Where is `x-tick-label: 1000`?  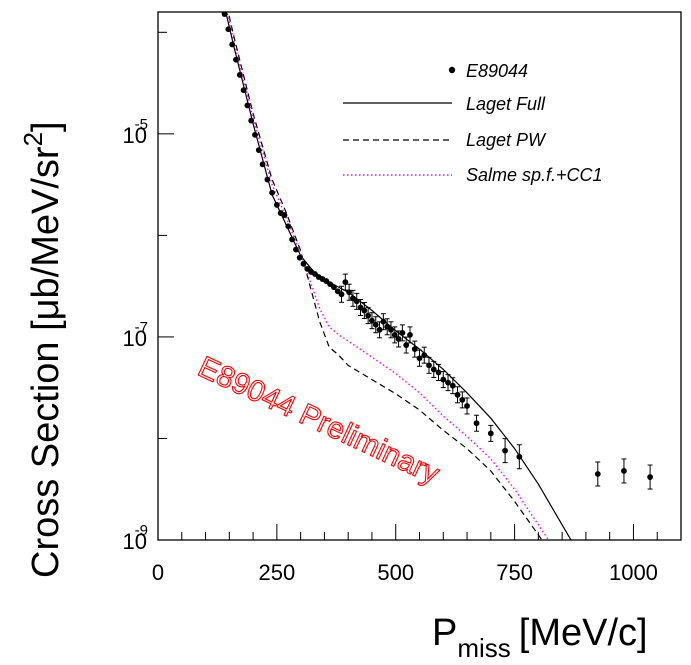 x-tick-label: 1000 is located at coordinates (633, 572).